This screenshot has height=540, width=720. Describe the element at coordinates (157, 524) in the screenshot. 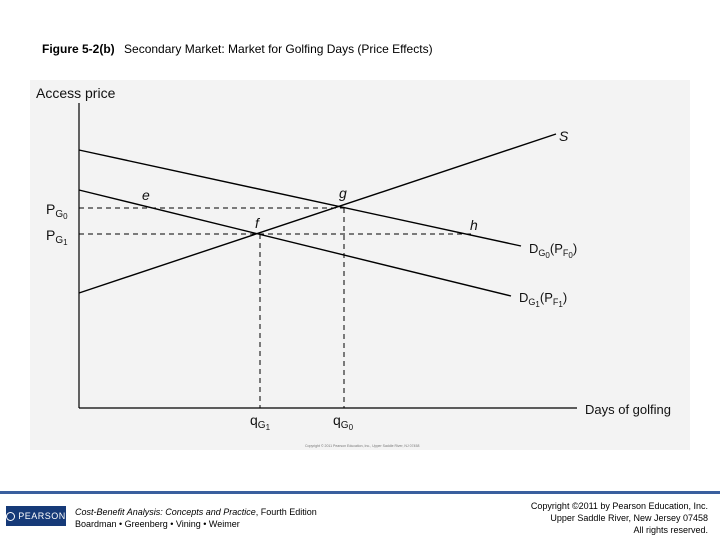

I see `book-authors: Boardman • Greenberg • Vining • Weimer` at that location.